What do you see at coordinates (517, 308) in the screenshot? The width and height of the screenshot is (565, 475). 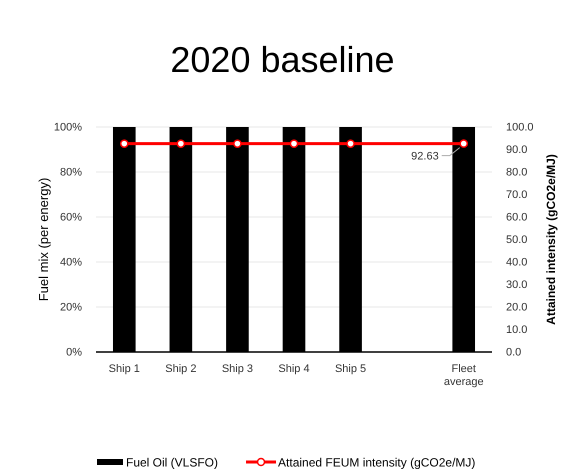 I see `y2-tick-label: 20.0` at bounding box center [517, 308].